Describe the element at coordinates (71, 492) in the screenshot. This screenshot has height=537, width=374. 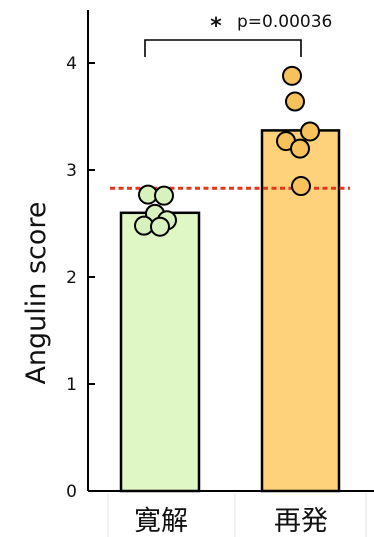
I see `y-tick-label-0: 0` at that location.